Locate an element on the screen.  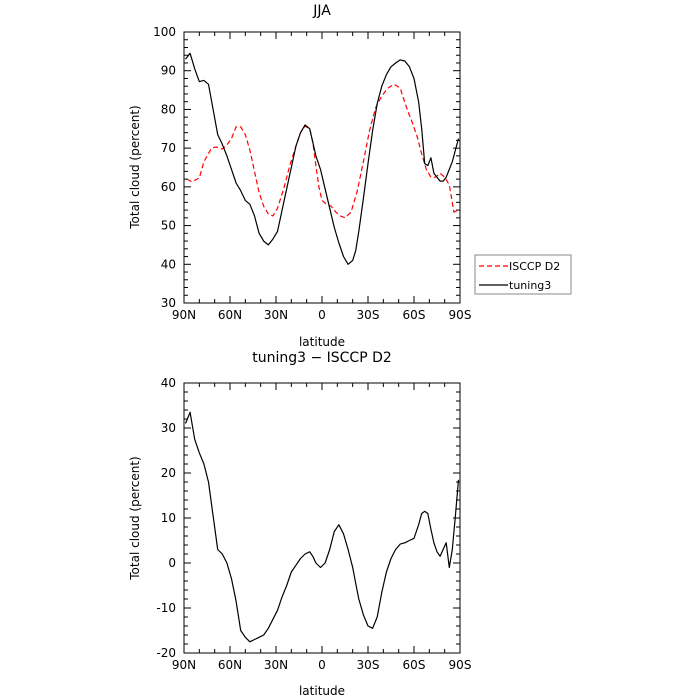
series-line-isccp-d2 is located at coordinates (322, 151).